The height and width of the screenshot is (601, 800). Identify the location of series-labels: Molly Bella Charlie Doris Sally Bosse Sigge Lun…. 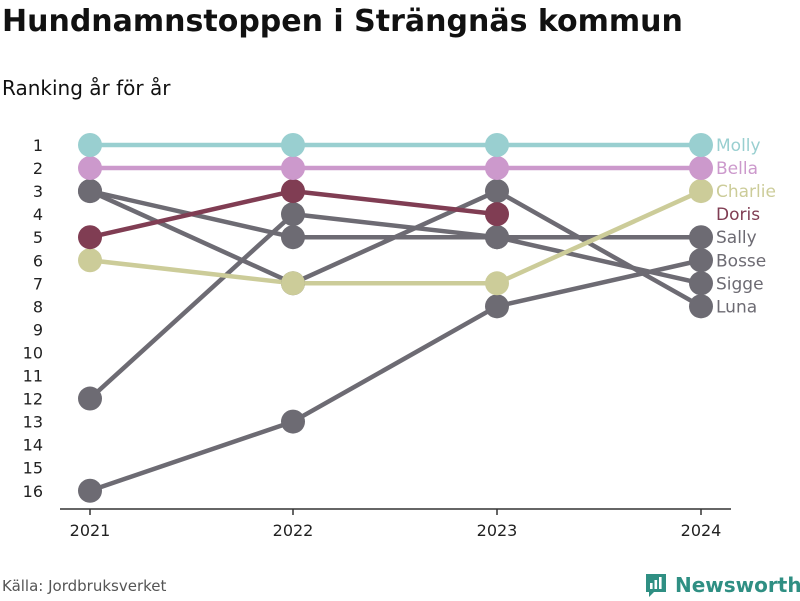
(746, 226).